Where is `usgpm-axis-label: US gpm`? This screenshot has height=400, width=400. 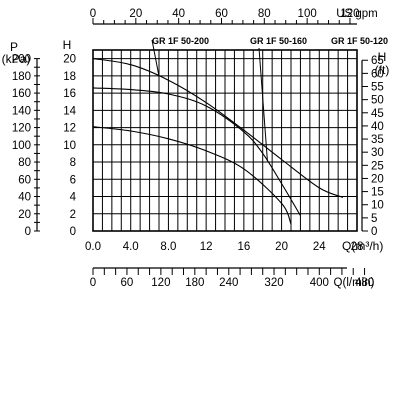 usgpm-axis-label: US gpm is located at coordinates (357, 14).